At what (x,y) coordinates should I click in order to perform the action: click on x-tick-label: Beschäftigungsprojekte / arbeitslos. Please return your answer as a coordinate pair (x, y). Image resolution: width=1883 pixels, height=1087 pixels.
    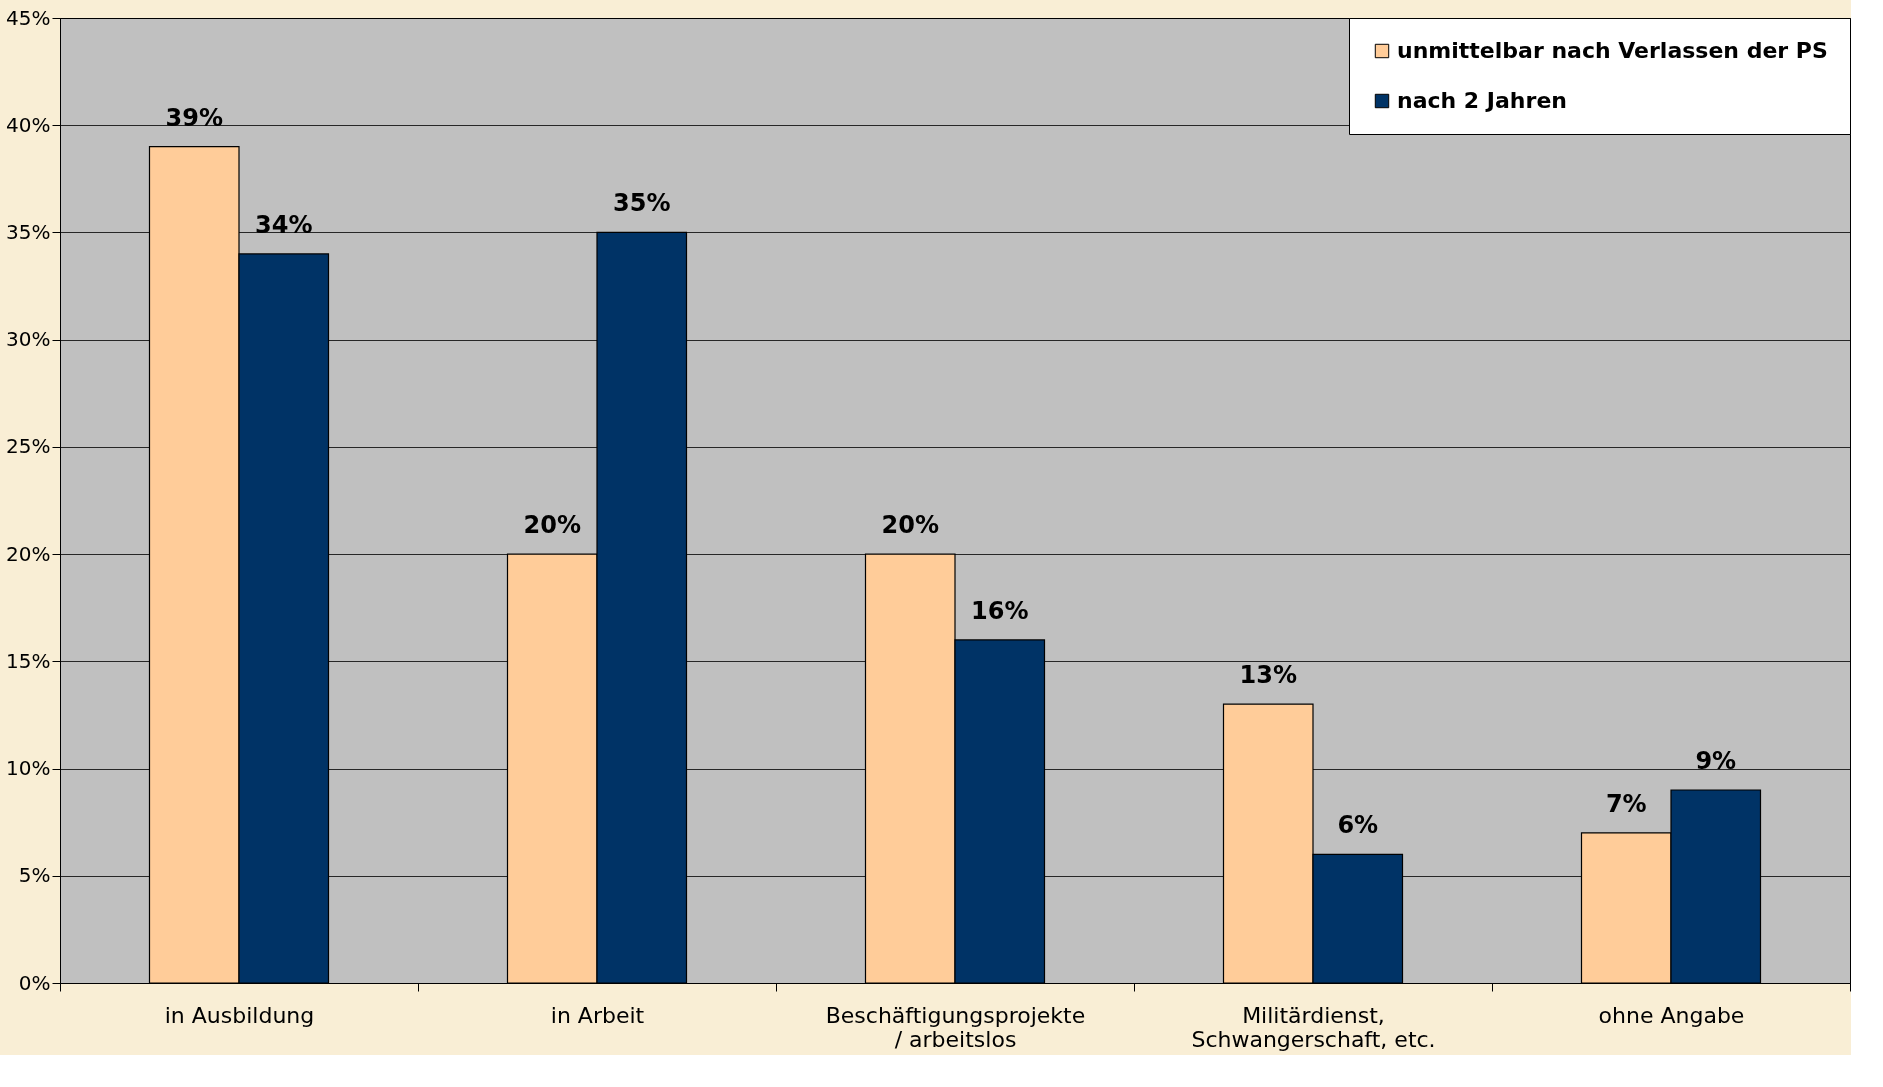
    Looking at the image, I should click on (955, 1027).